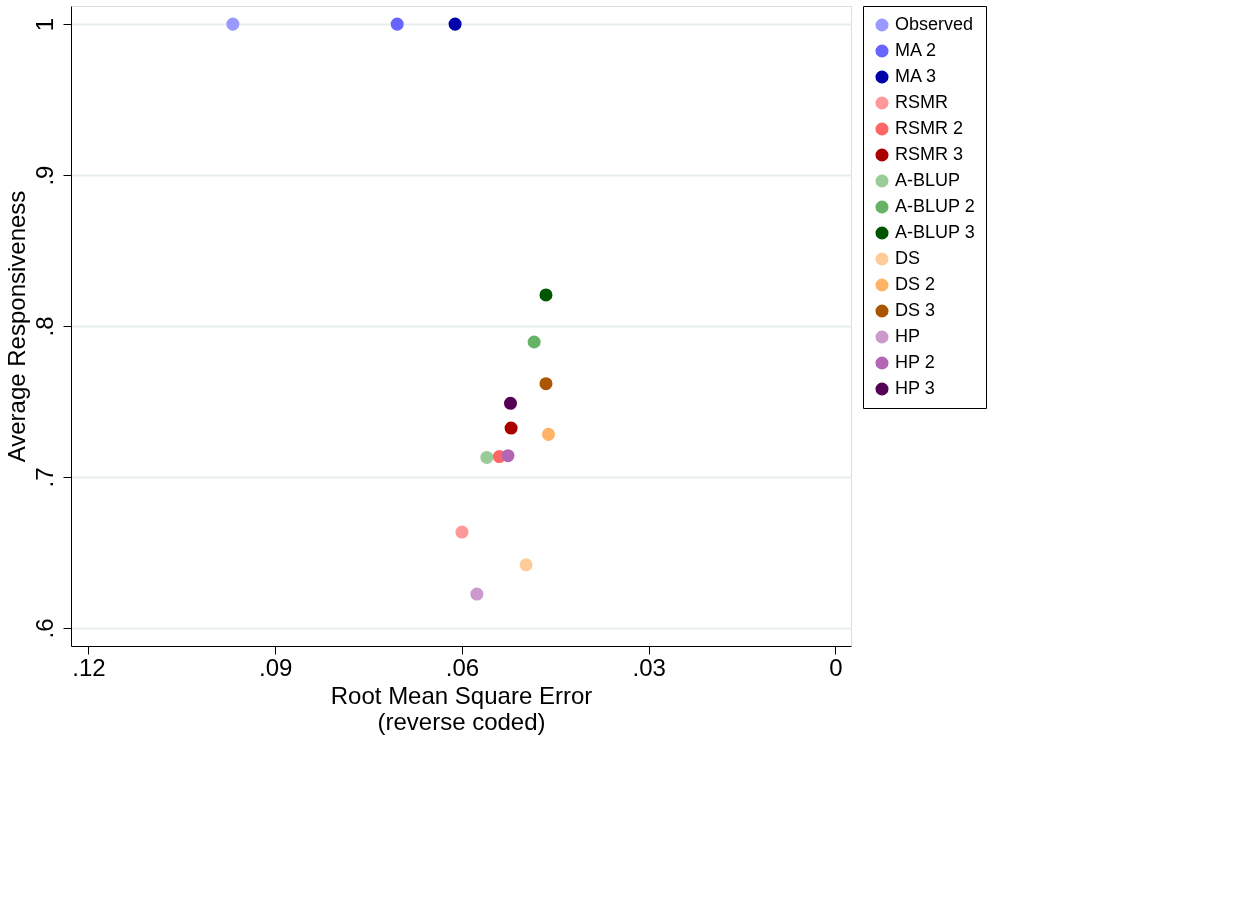  Describe the element at coordinates (915, 284) in the screenshot. I see `legend-label: DS 2` at that location.